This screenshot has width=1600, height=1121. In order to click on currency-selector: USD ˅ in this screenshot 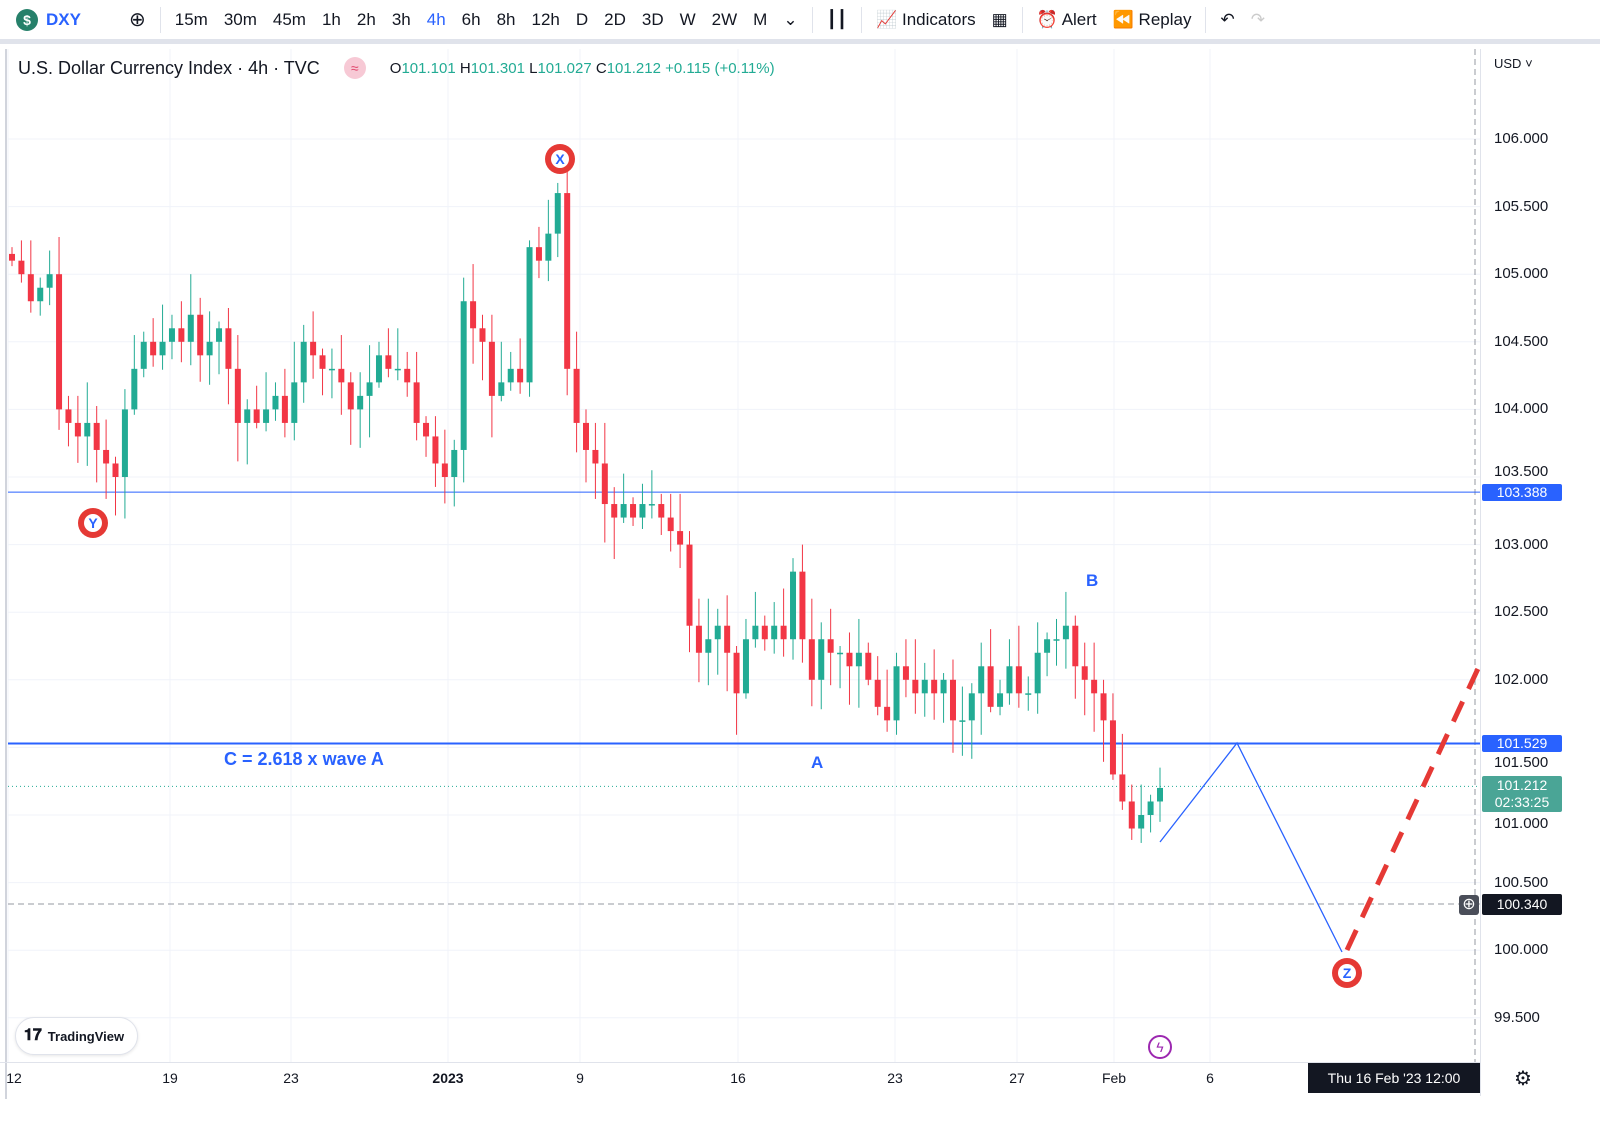, I will do `click(1513, 63)`.